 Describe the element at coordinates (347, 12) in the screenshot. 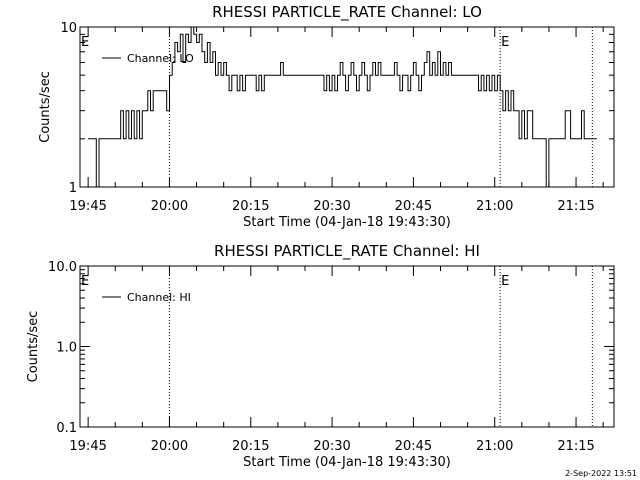

I see `chart-title: RHESSI PARTICLE_RATE Channel: LO` at that location.